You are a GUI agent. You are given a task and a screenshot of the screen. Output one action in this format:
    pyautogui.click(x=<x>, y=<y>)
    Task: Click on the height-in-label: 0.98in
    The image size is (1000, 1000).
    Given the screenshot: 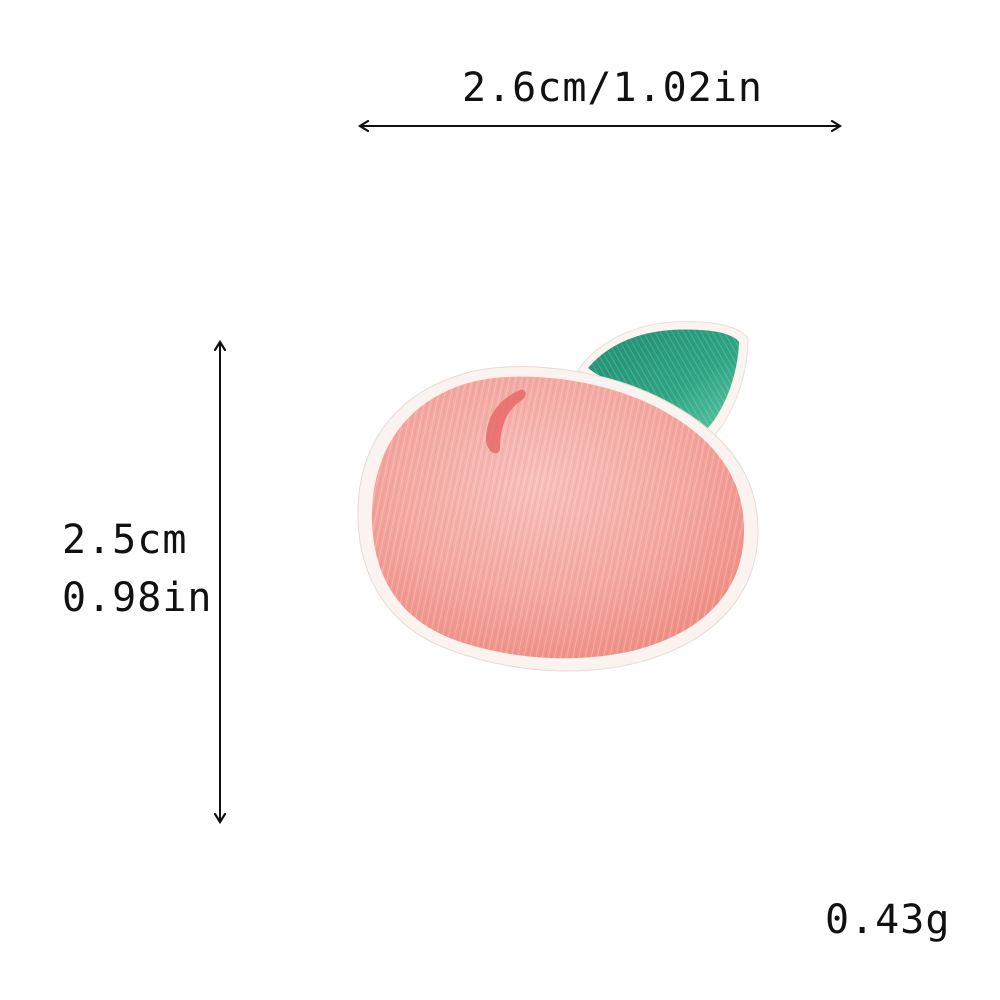 What is the action you would take?
    pyautogui.click(x=137, y=598)
    